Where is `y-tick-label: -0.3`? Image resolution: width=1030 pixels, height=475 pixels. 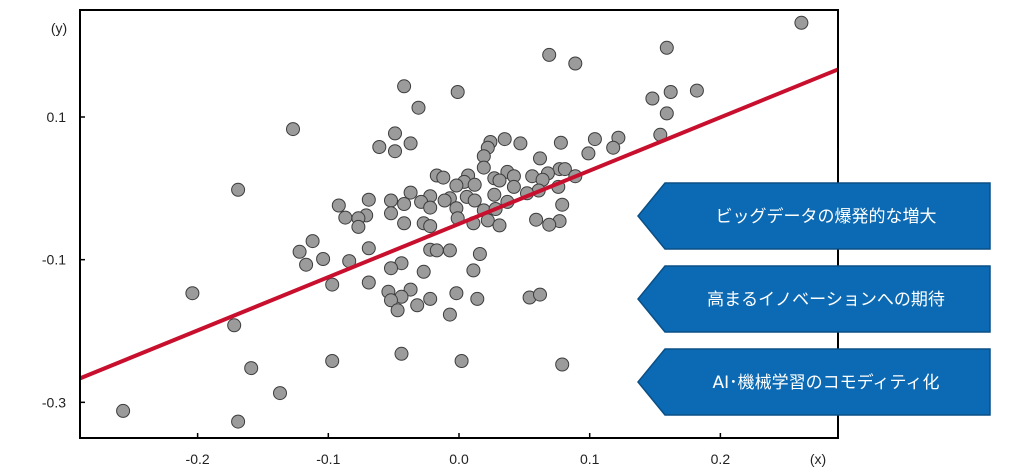 y-tick-label: -0.3 is located at coordinates (54, 402).